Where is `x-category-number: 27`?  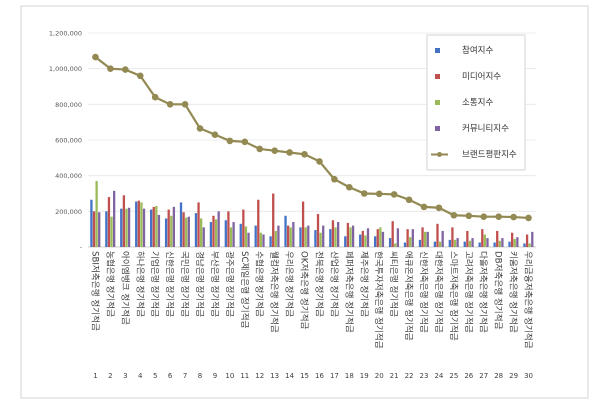
x-category-number: 27 is located at coordinates (483, 376).